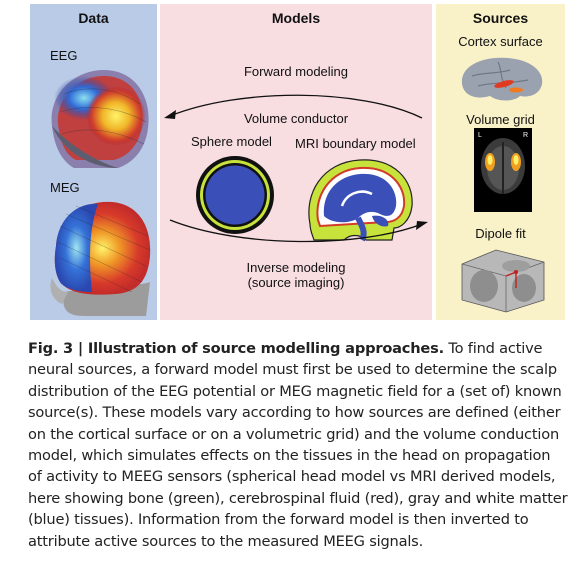 Image resolution: width=588 pixels, height=584 pixels. I want to click on sphere-model-image, so click(235, 195).